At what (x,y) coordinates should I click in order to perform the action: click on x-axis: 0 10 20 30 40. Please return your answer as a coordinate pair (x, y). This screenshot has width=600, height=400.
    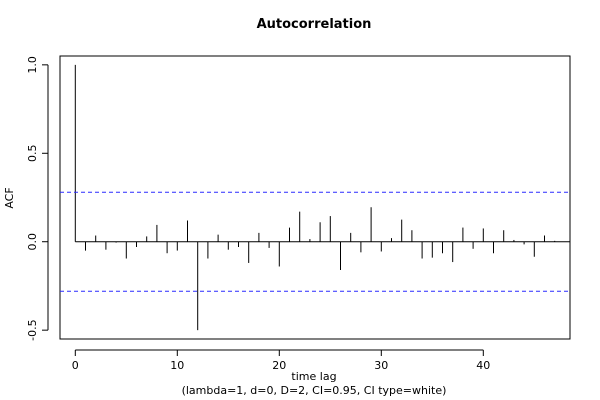
    Looking at the image, I should click on (281, 360).